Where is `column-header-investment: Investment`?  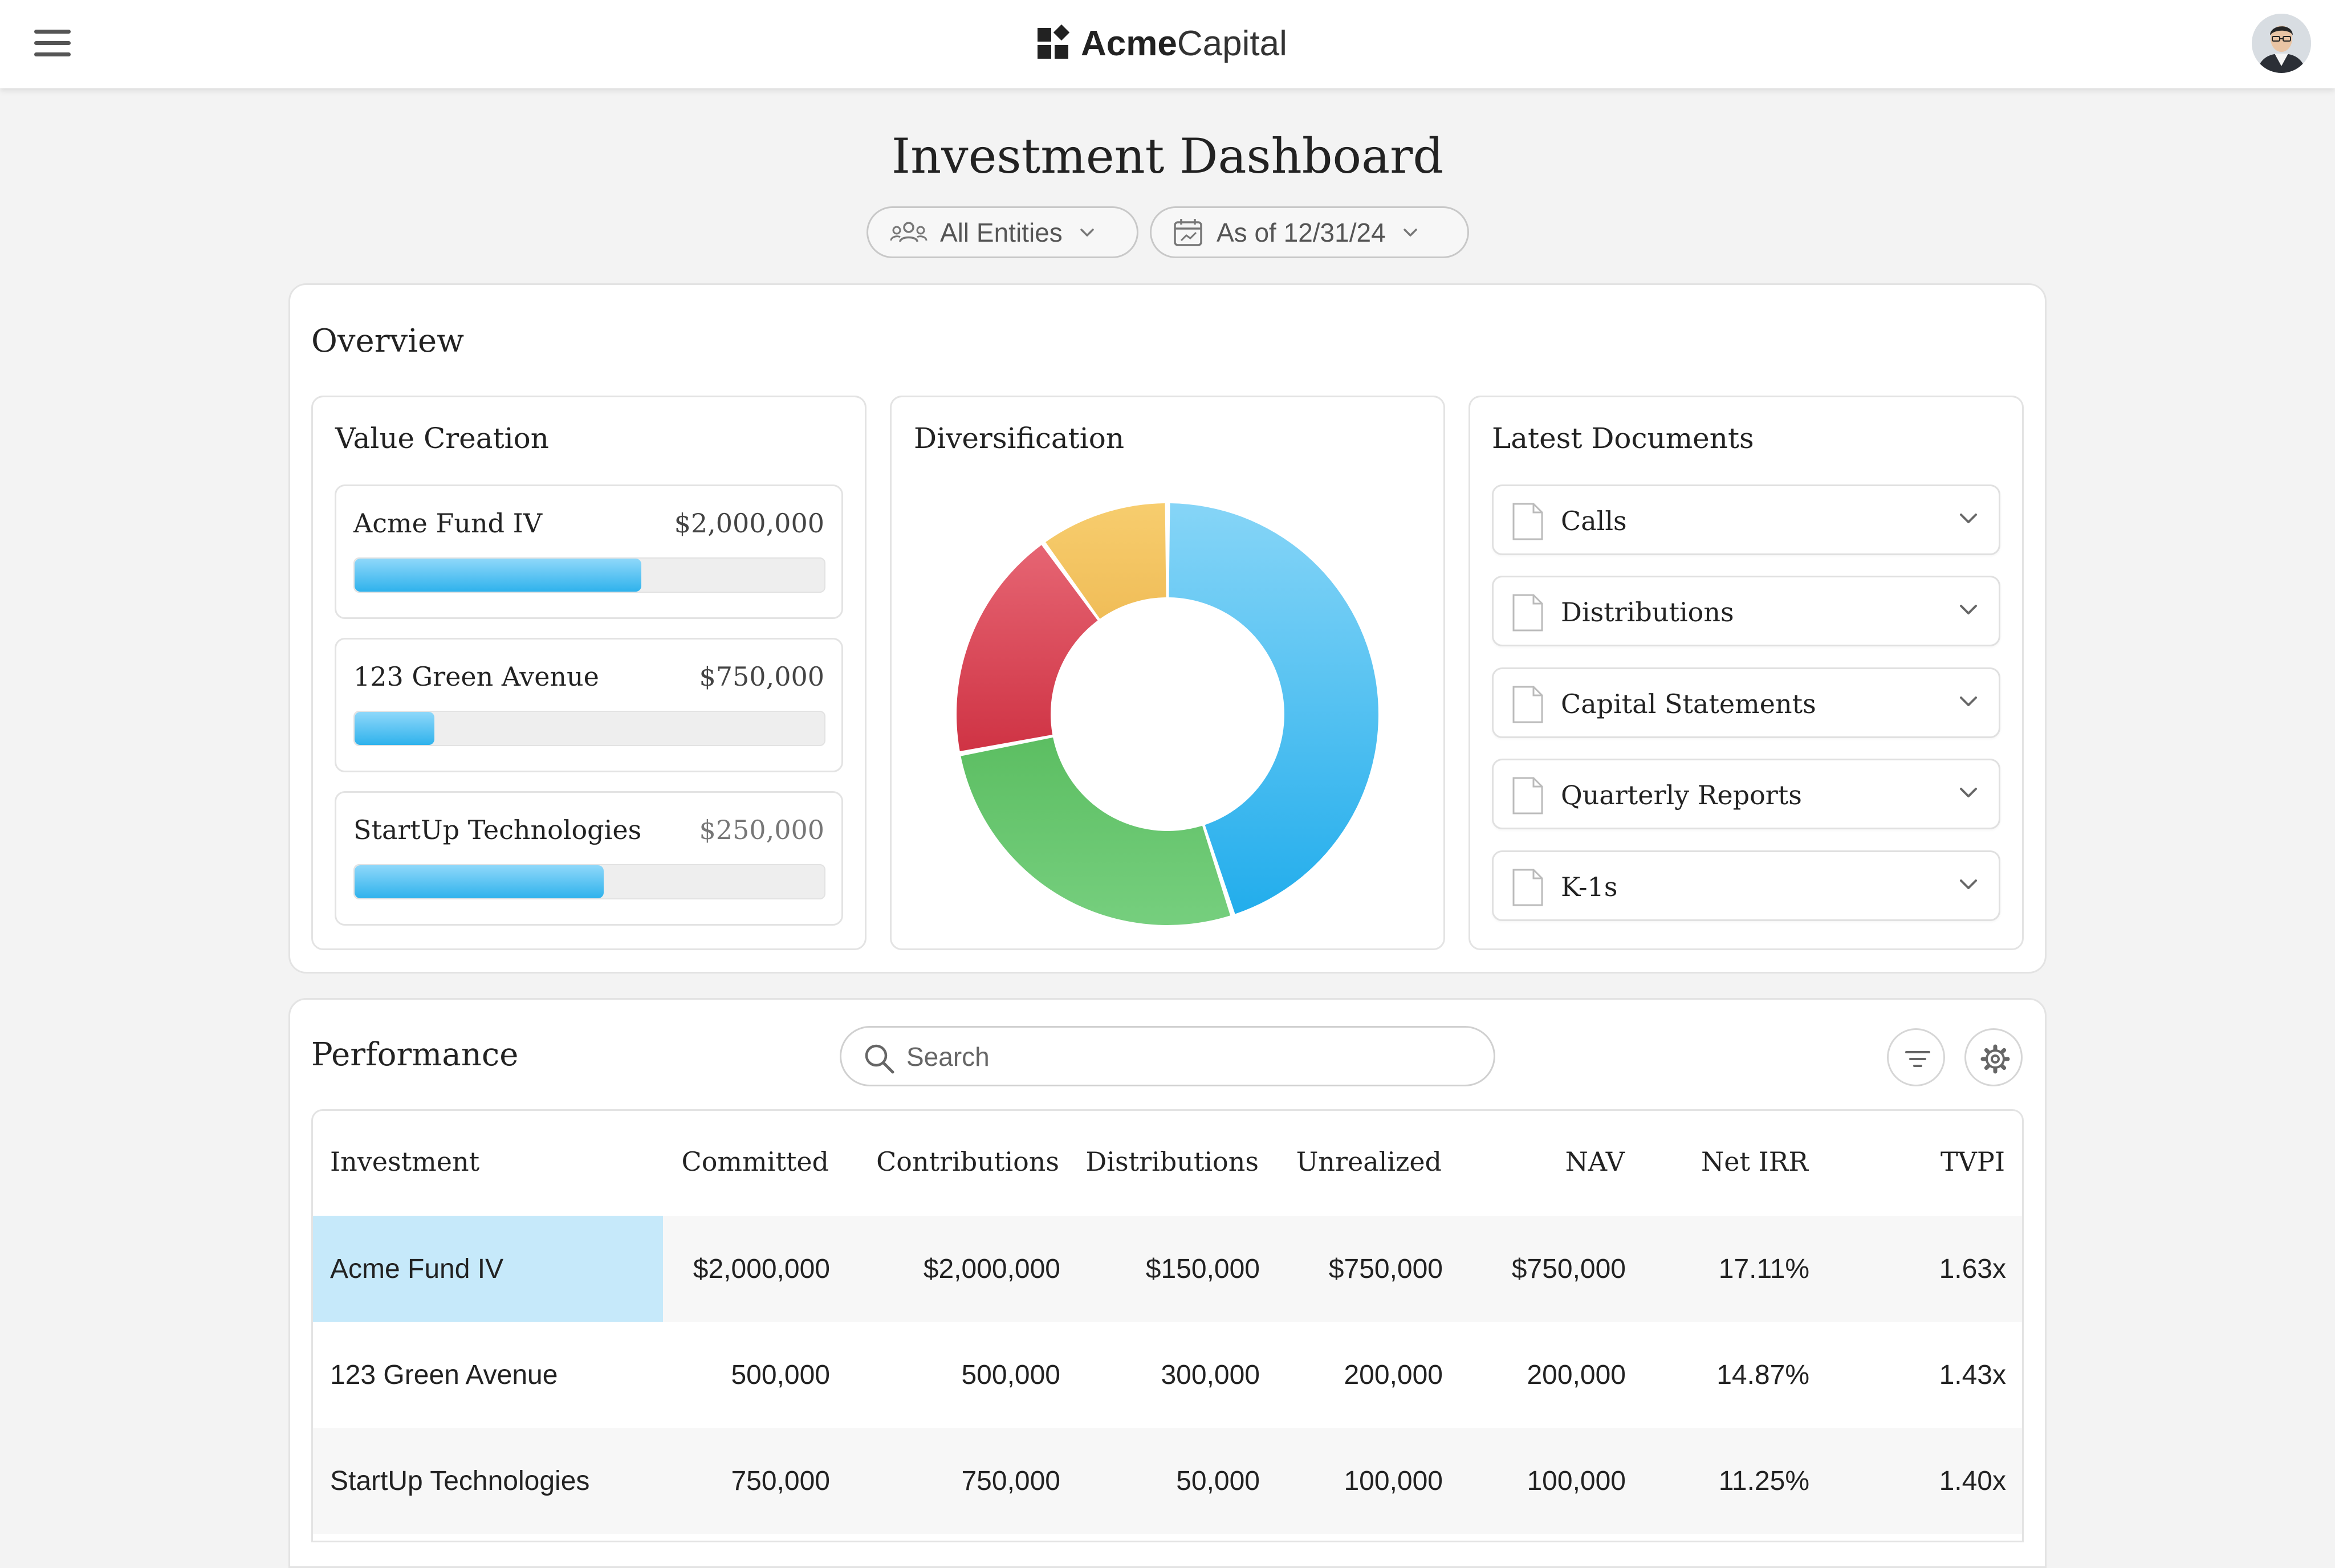
column-header-investment: Investment is located at coordinates (405, 1161).